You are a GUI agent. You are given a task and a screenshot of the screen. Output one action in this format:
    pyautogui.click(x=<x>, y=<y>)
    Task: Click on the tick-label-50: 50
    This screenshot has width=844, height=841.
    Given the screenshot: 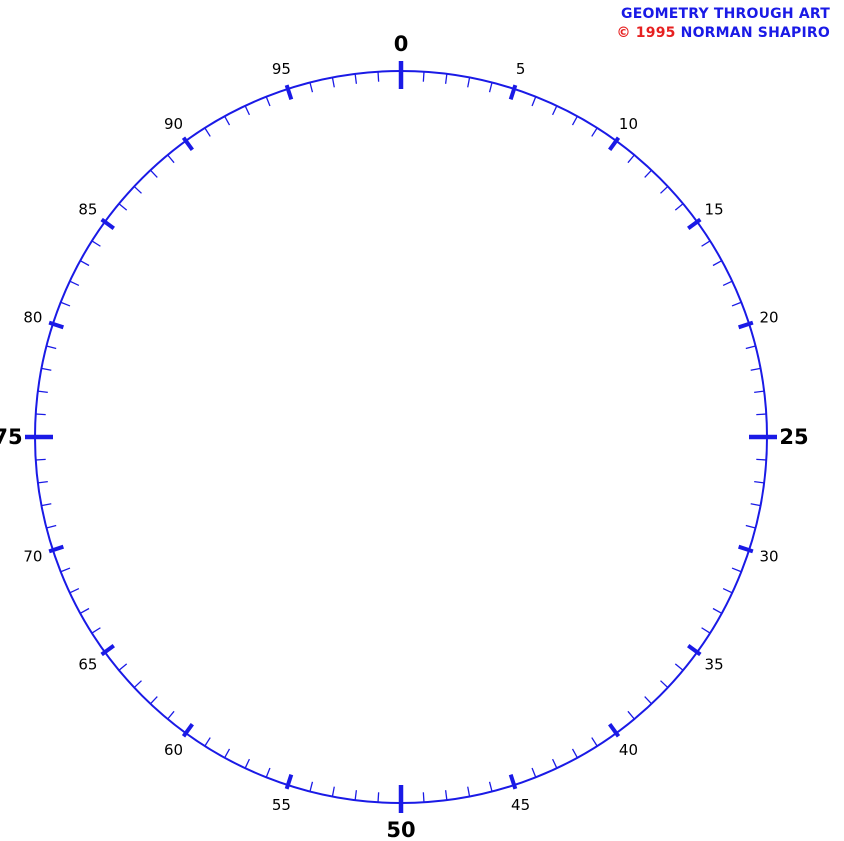 What is the action you would take?
    pyautogui.click(x=400, y=829)
    